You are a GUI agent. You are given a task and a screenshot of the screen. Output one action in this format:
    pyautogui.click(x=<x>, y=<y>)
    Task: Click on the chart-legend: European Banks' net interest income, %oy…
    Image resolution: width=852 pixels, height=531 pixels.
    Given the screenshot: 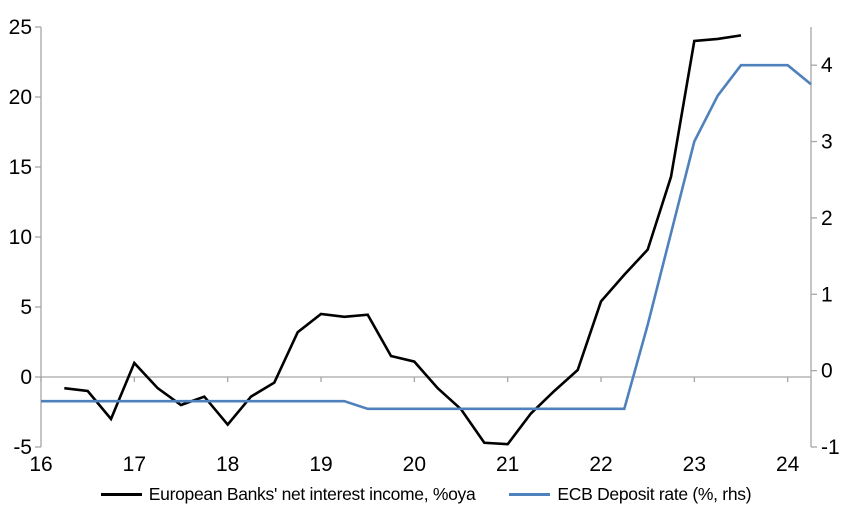 What is the action you would take?
    pyautogui.click(x=426, y=494)
    